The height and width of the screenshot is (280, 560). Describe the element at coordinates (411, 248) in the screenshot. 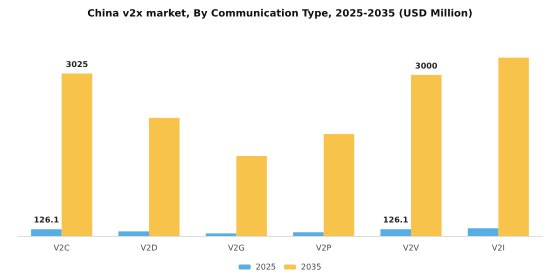

I see `x-tick-label: V2V` at that location.